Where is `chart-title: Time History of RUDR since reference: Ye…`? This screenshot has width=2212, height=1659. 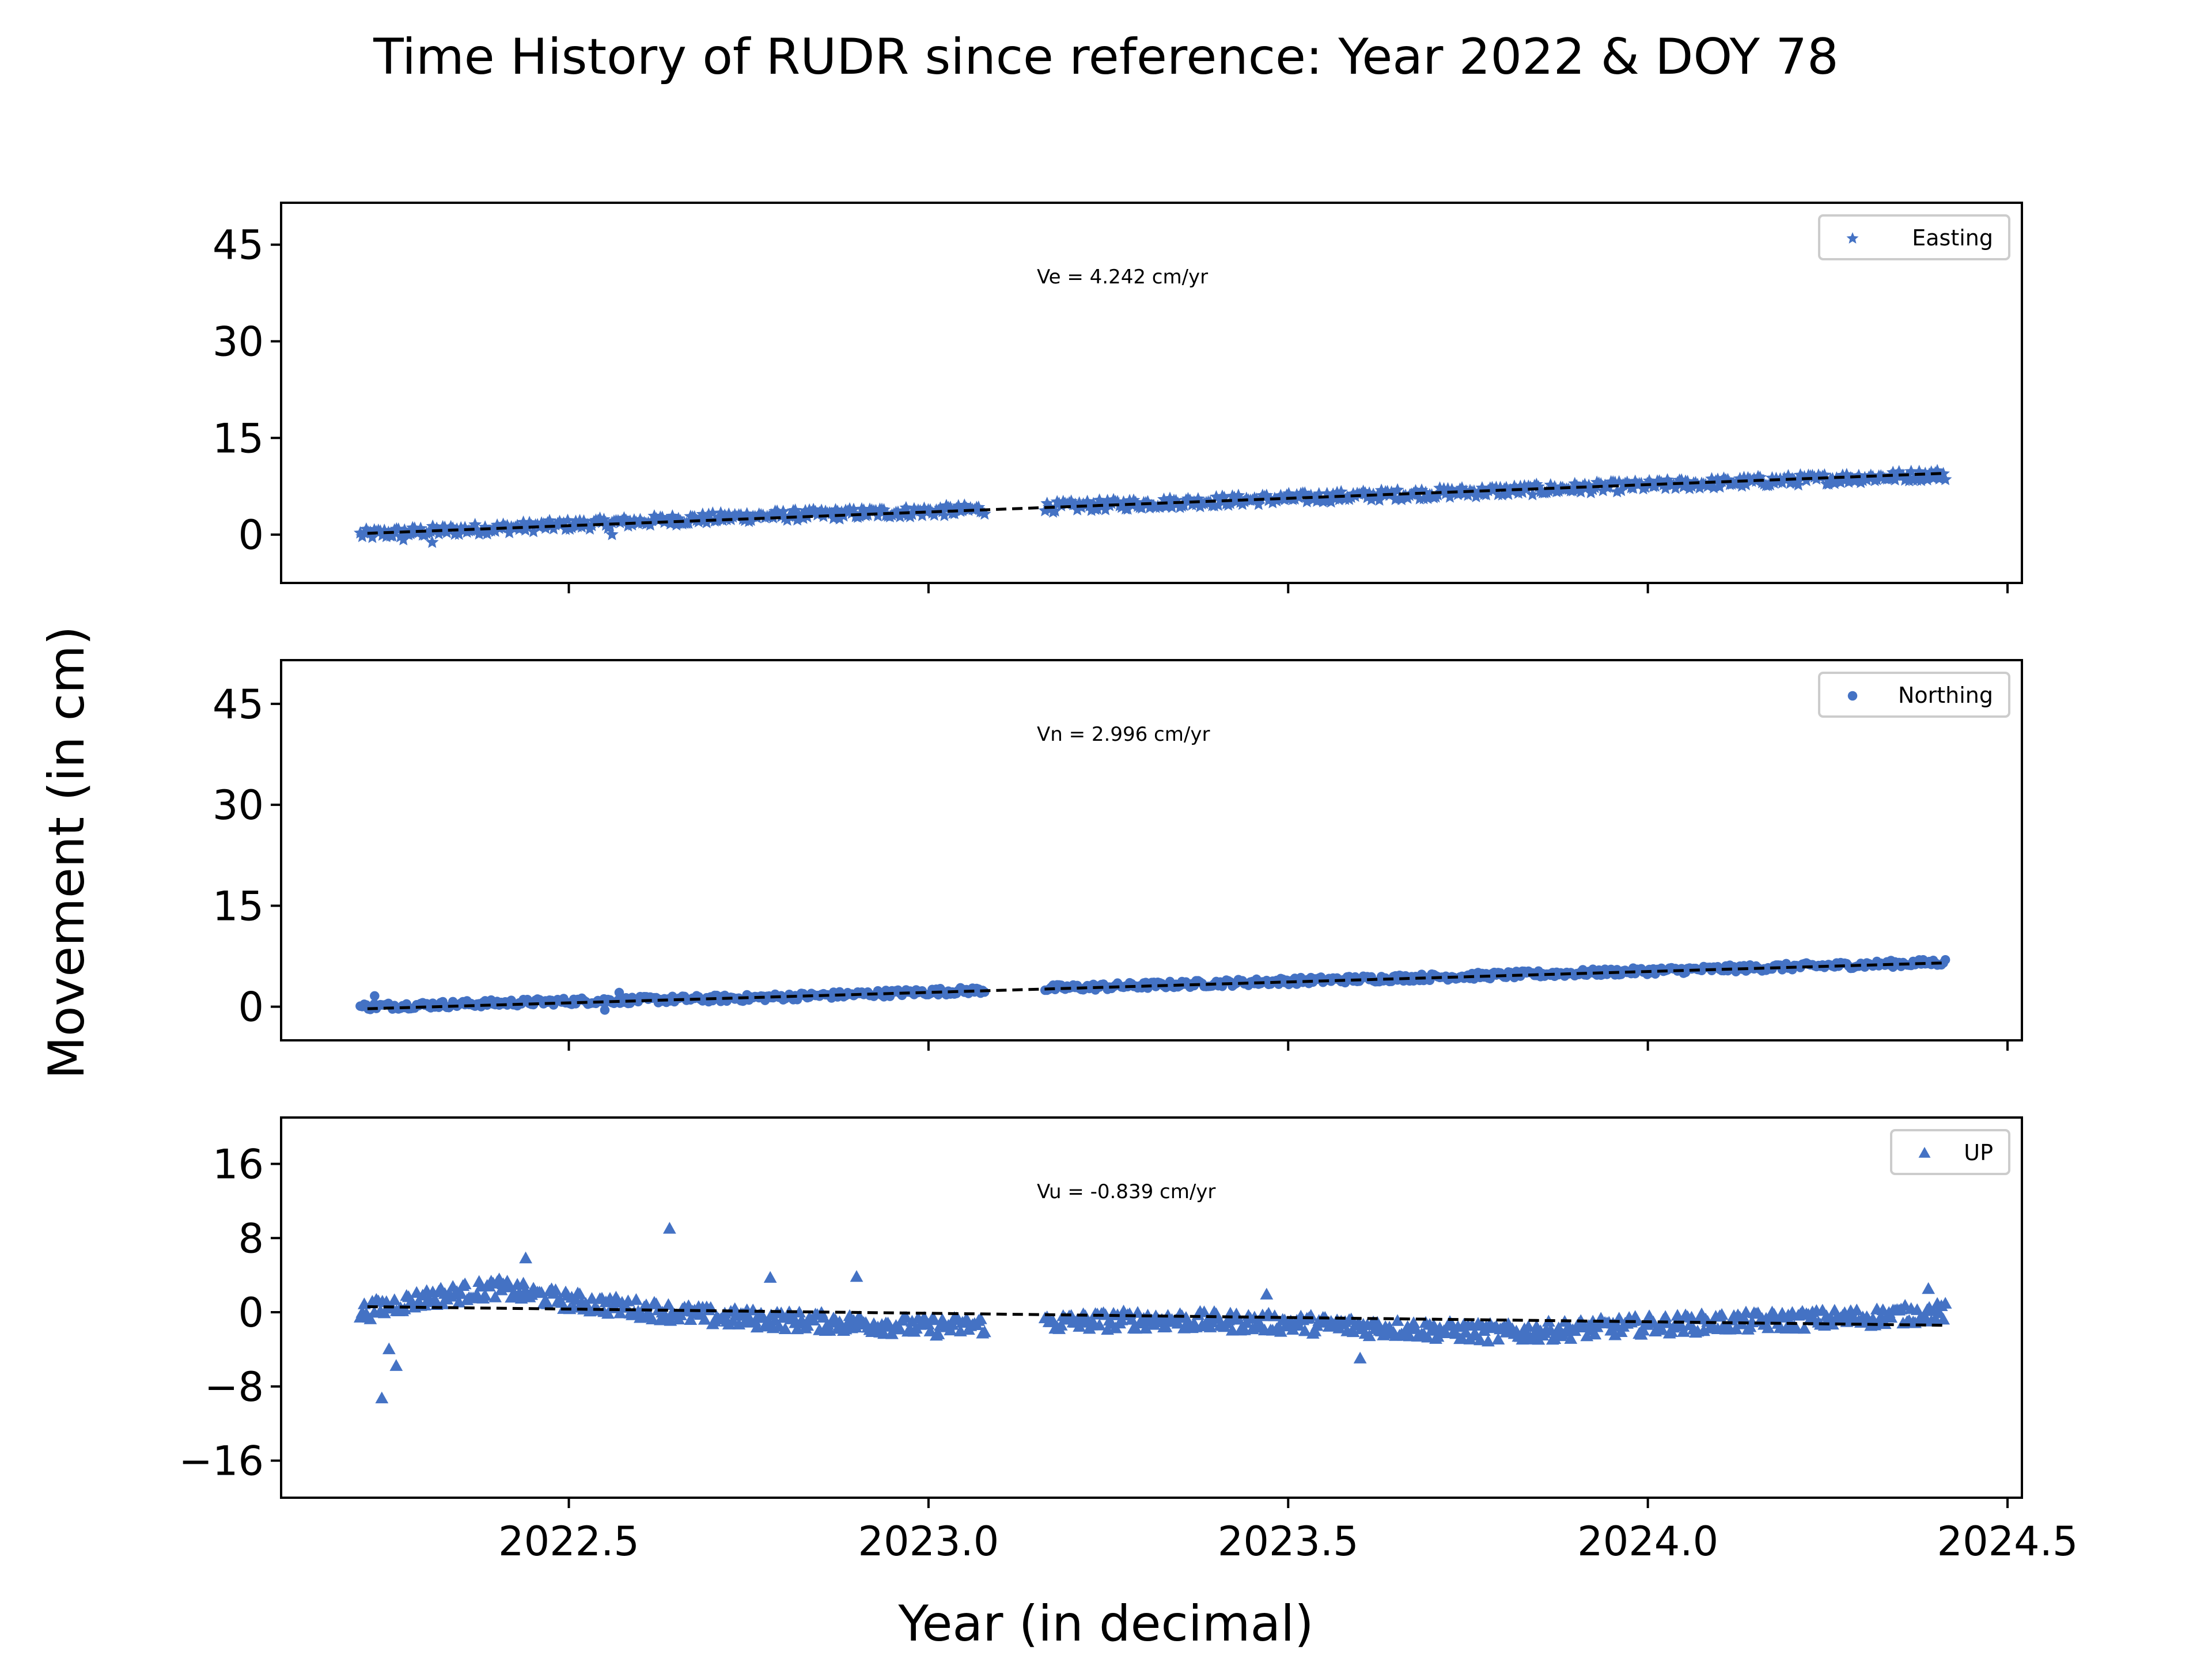 chart-title: Time History of RUDR since reference: Ye… is located at coordinates (1106, 57).